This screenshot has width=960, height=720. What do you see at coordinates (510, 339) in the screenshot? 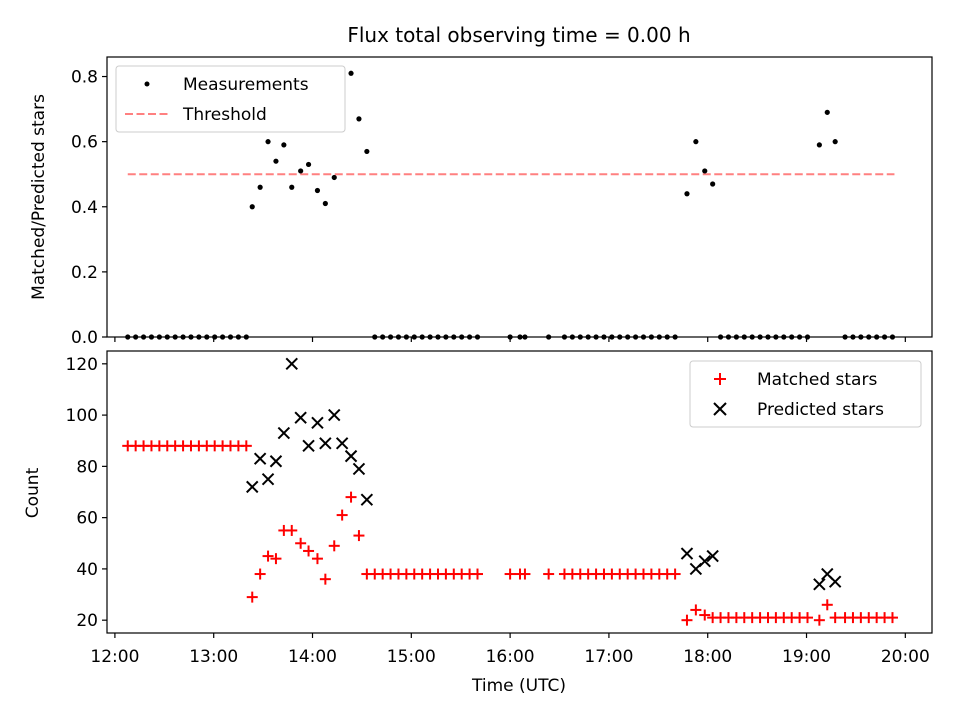
I see `top-x-ticks` at bounding box center [510, 339].